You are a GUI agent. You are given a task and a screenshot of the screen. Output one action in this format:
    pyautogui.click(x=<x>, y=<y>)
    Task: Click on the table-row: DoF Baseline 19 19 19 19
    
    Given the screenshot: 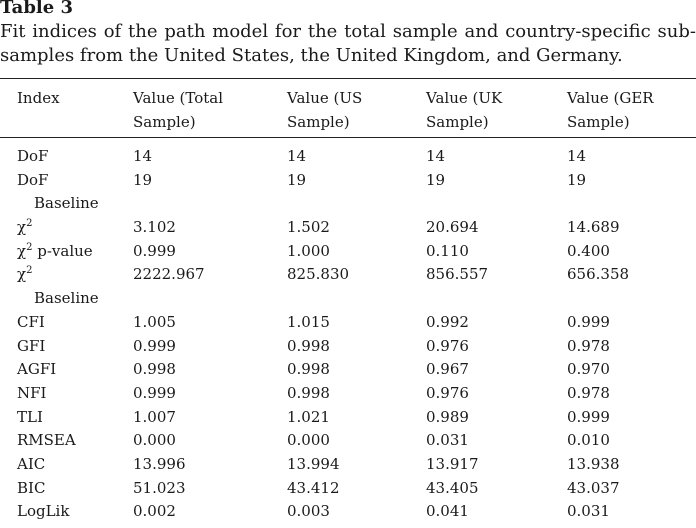 What is the action you would take?
    pyautogui.click(x=348, y=192)
    